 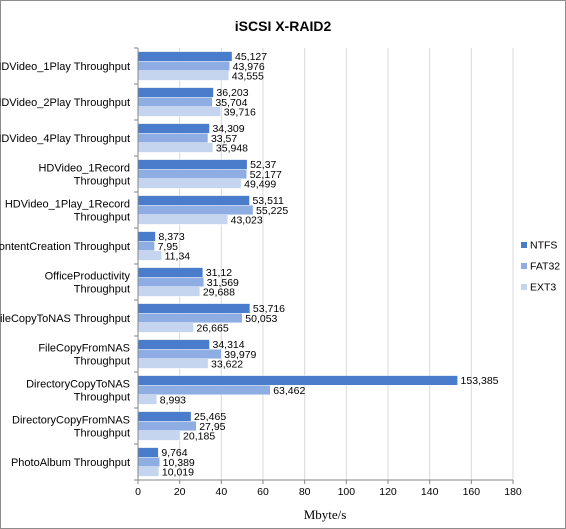 I want to click on category-label-line: HDVideo_4Play Throughput, so click(x=65, y=139).